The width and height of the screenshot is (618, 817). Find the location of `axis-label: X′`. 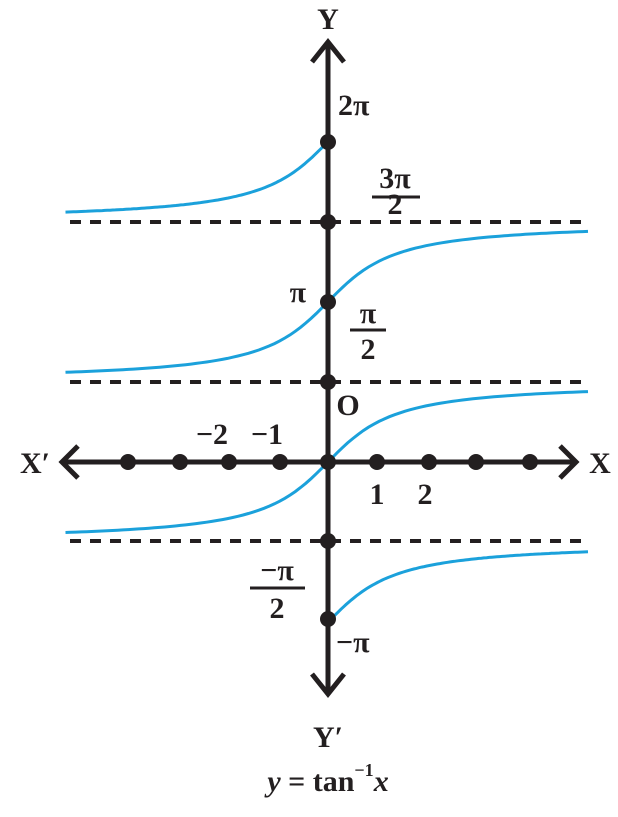

axis-label: X′ is located at coordinates (35, 463).